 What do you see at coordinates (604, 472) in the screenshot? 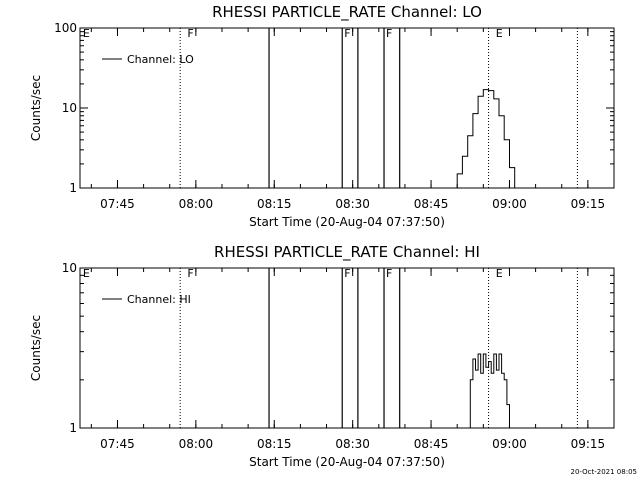
I see `footer-timestamp: 20-Oct-2021 08:05` at bounding box center [604, 472].